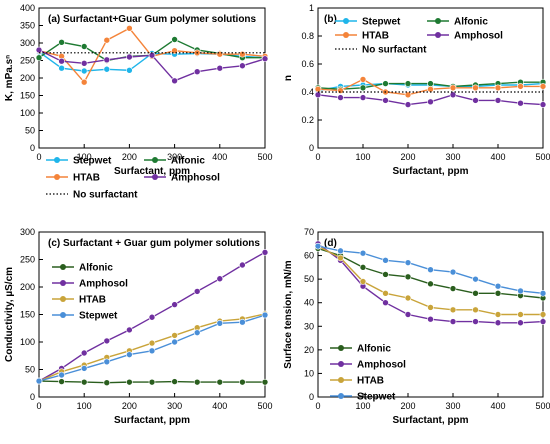 The image size is (550, 444). I want to click on y-tick-label: 10, so click(309, 373).